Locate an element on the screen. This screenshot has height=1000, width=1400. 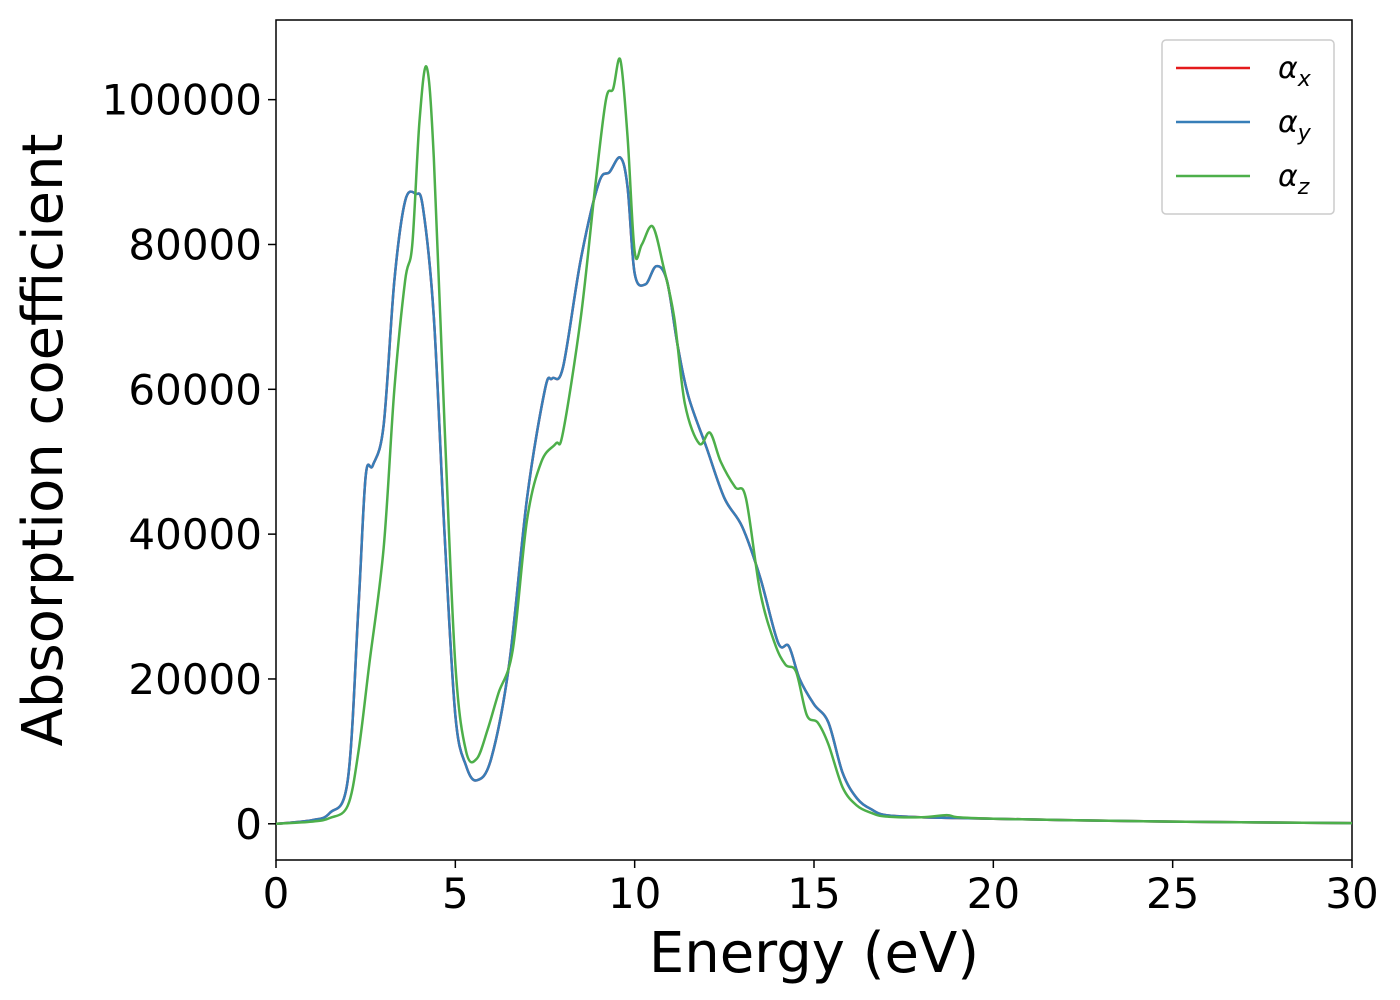
y-tick-label: 0 is located at coordinates (248, 824).